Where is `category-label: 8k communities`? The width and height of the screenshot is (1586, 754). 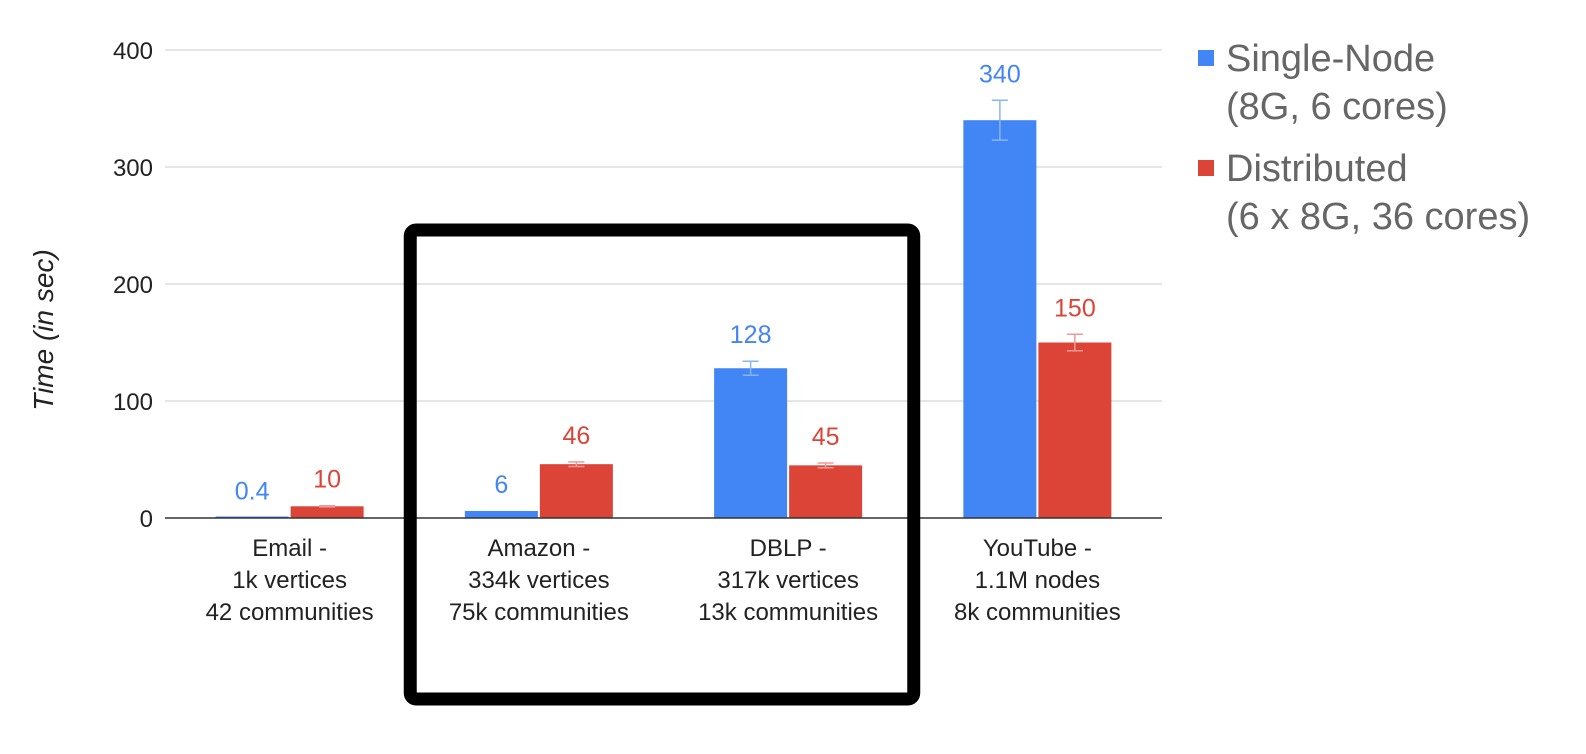
category-label: 8k communities is located at coordinates (1037, 612).